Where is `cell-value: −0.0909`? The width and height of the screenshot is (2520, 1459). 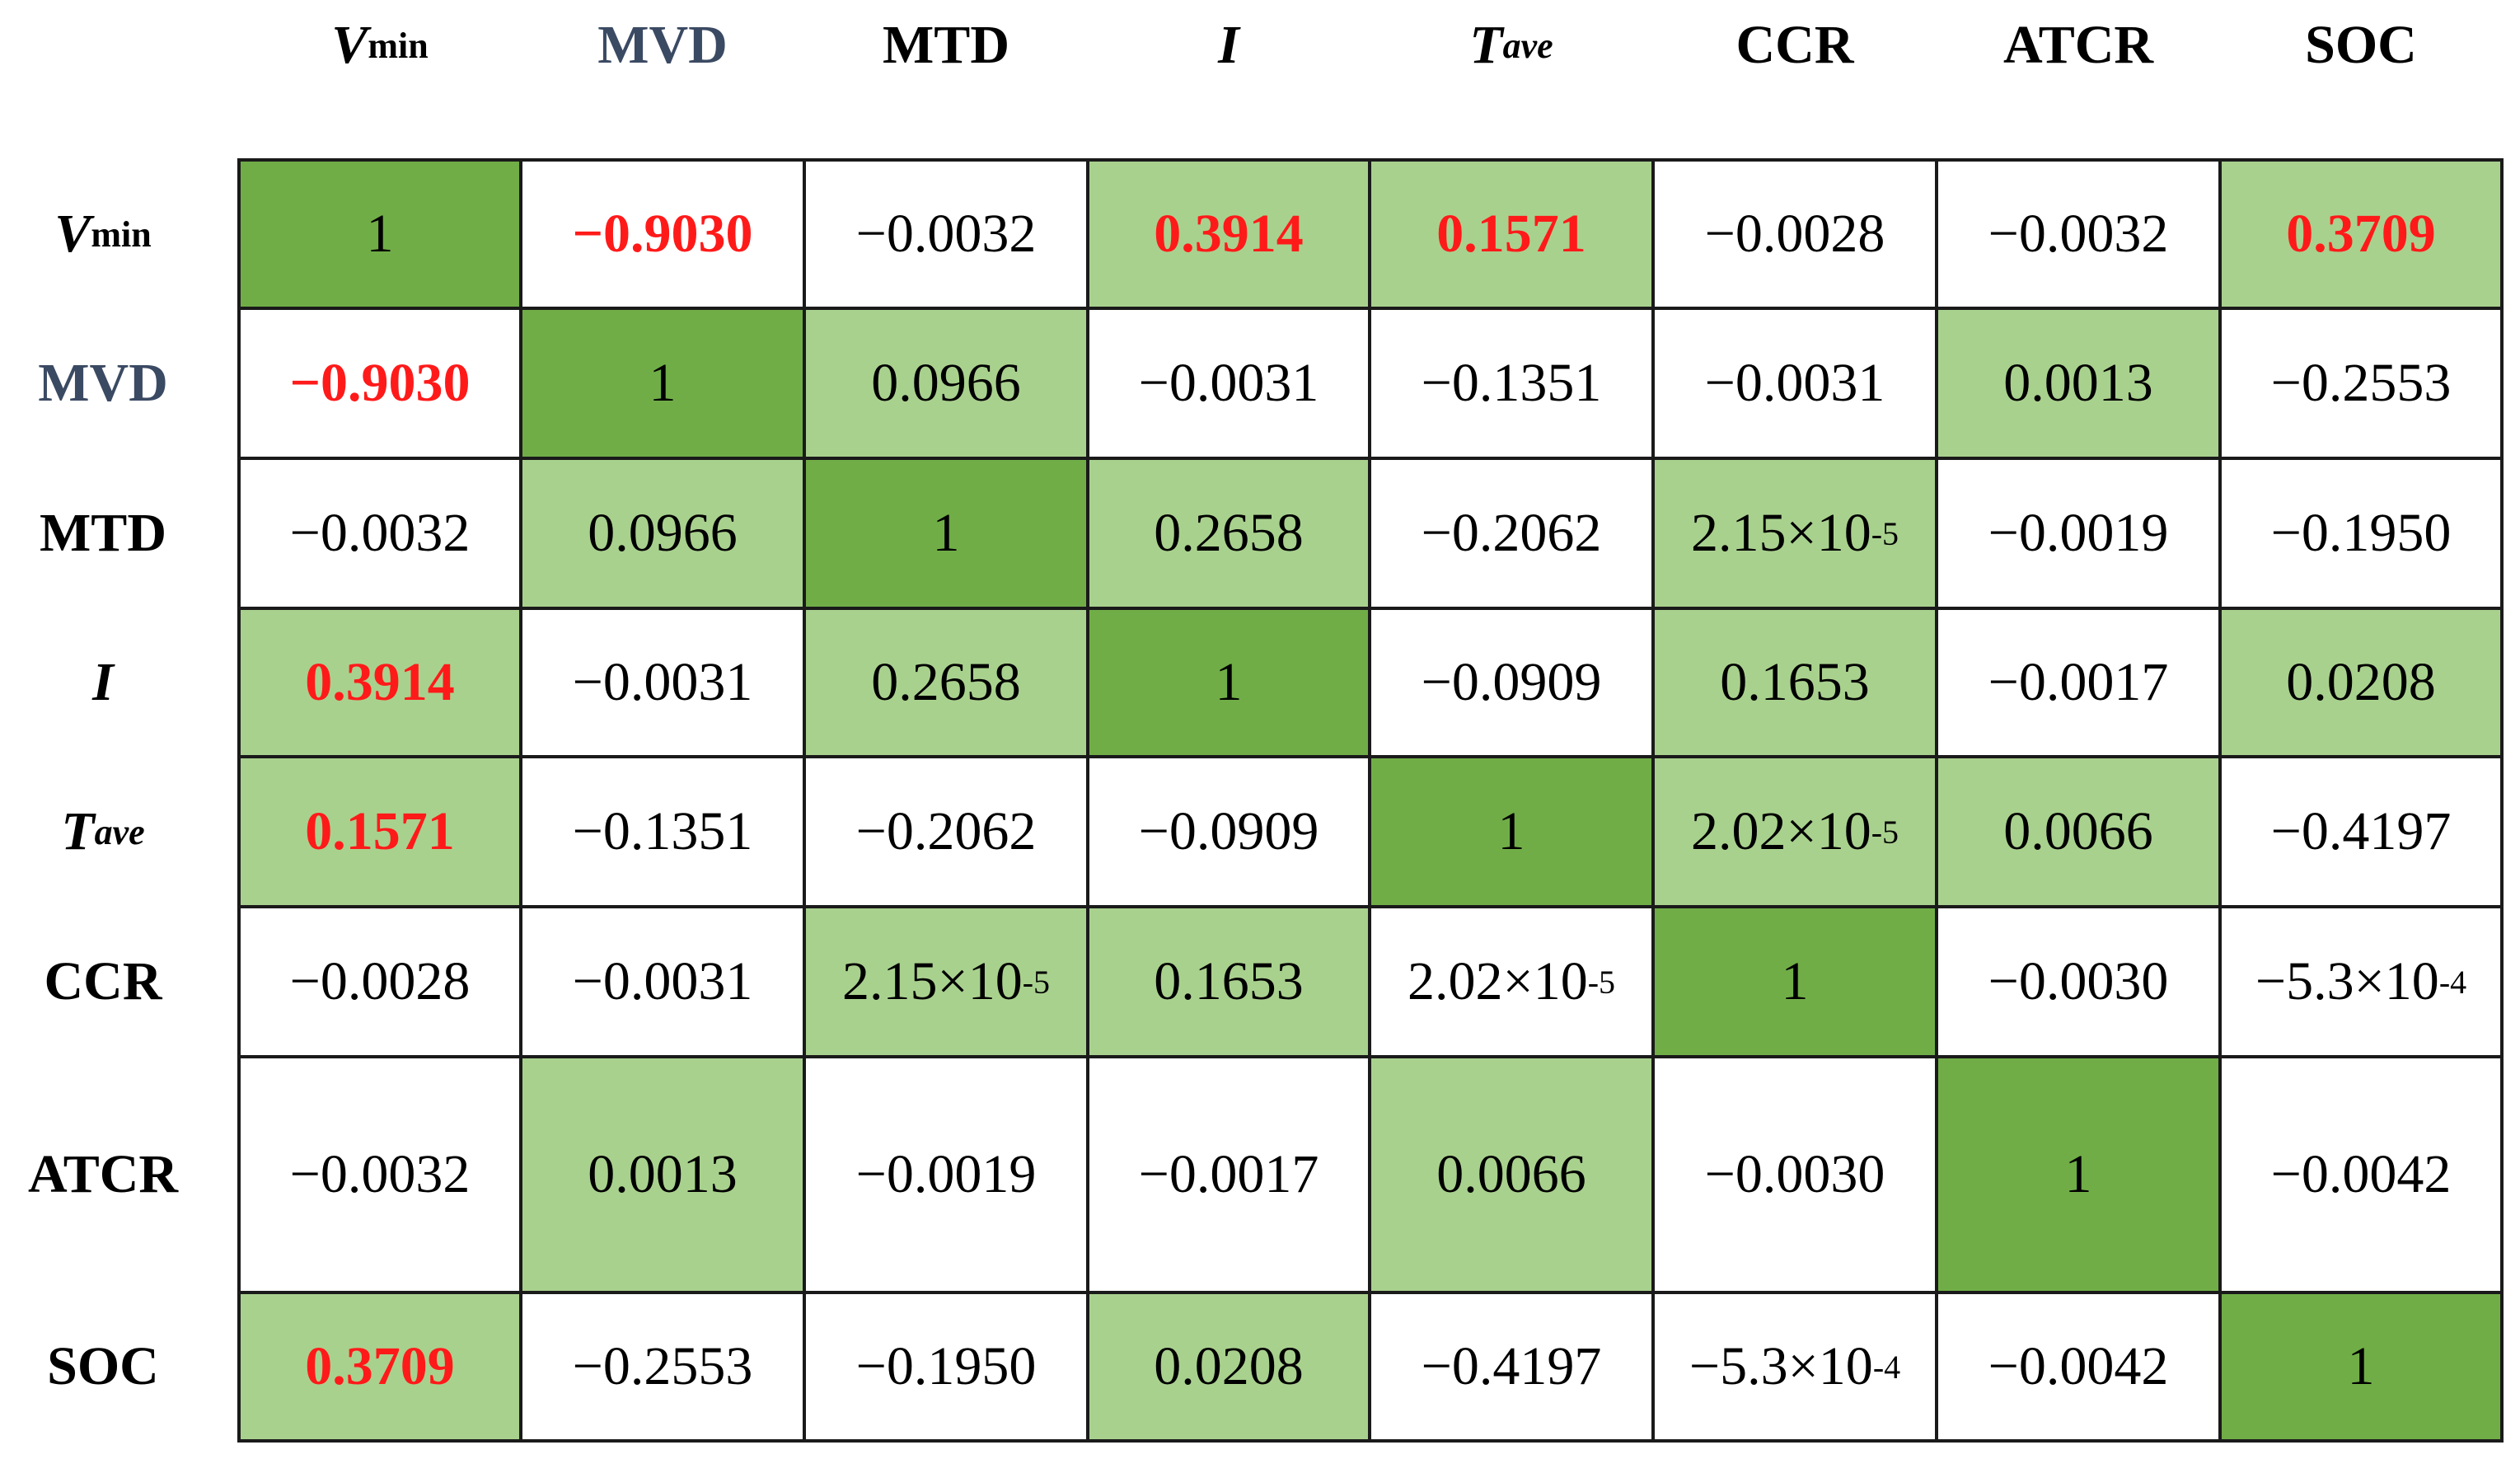 cell-value: −0.0909 is located at coordinates (1228, 831).